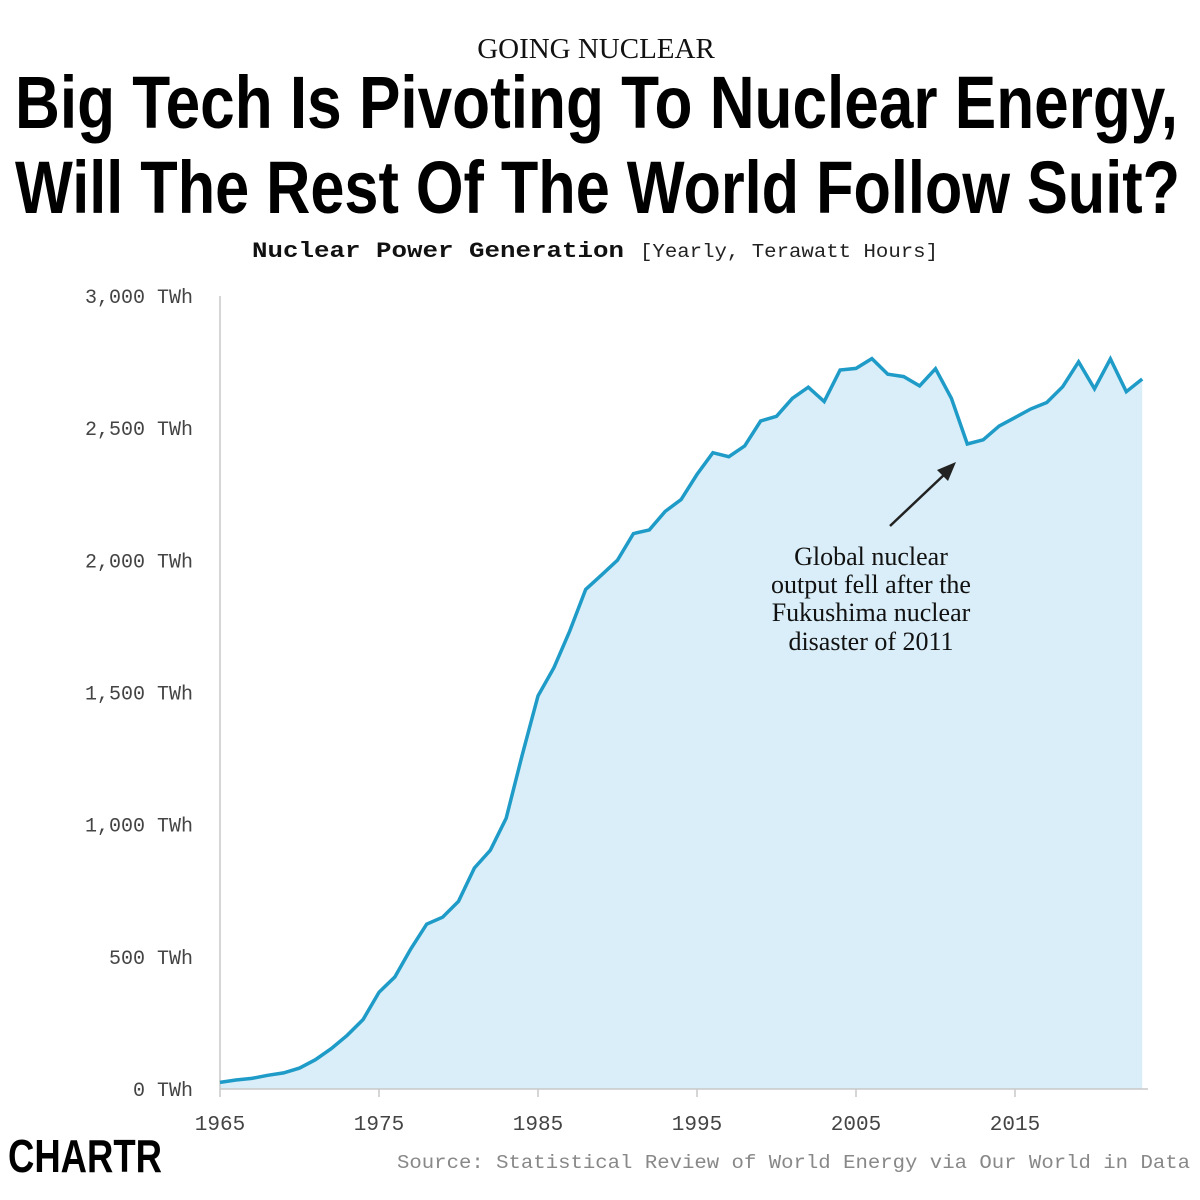  I want to click on y-tick-label: 2,500 TWh, so click(139, 430).